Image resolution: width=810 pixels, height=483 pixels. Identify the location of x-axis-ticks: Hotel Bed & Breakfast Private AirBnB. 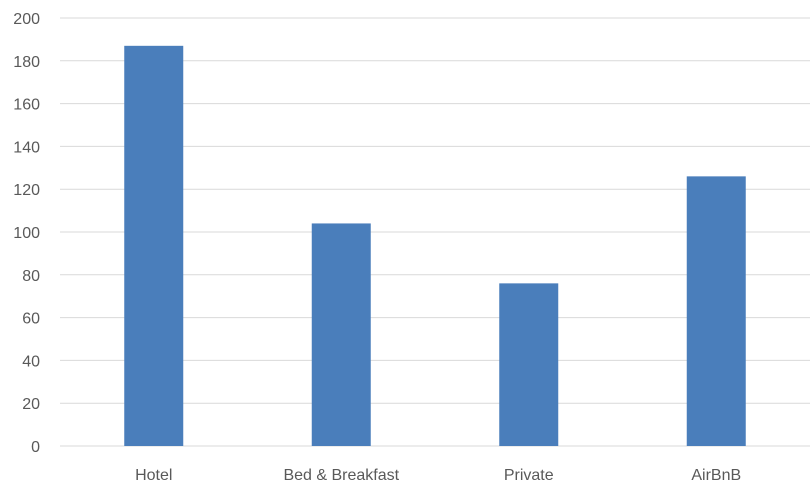
(438, 475).